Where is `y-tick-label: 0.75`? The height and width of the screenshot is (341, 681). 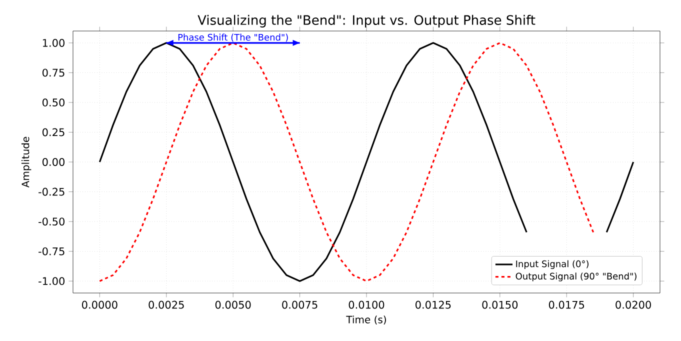 y-tick-label: 0.75 is located at coordinates (53, 72).